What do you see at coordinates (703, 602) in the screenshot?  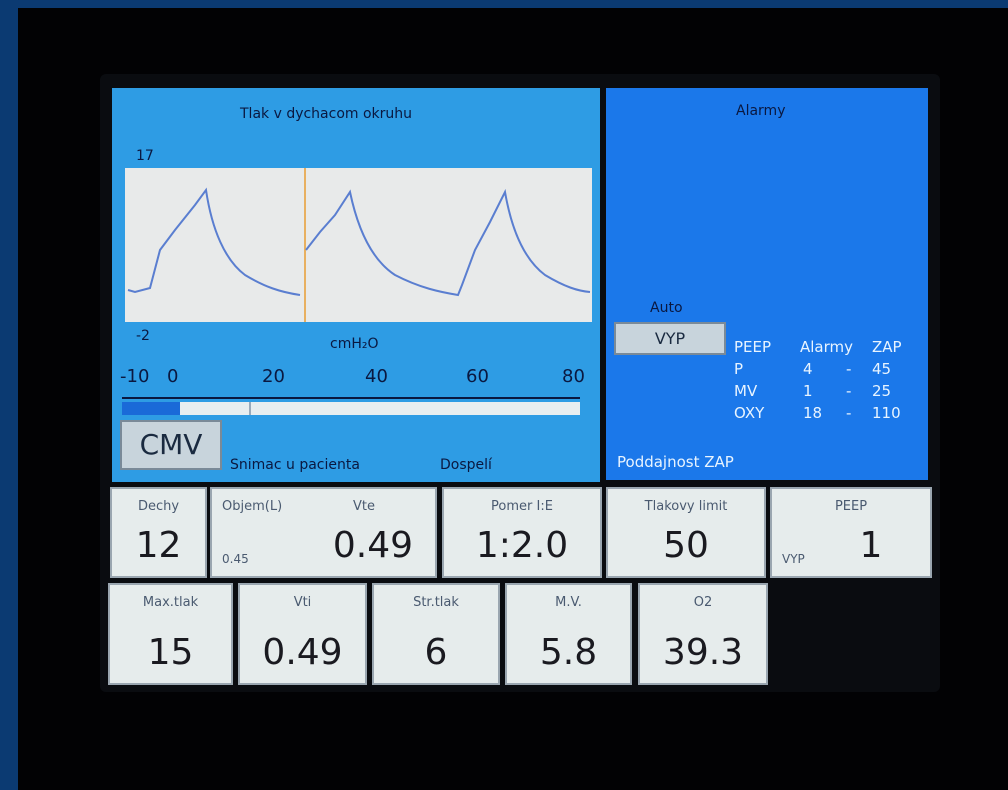 I see `tile-label: O2` at bounding box center [703, 602].